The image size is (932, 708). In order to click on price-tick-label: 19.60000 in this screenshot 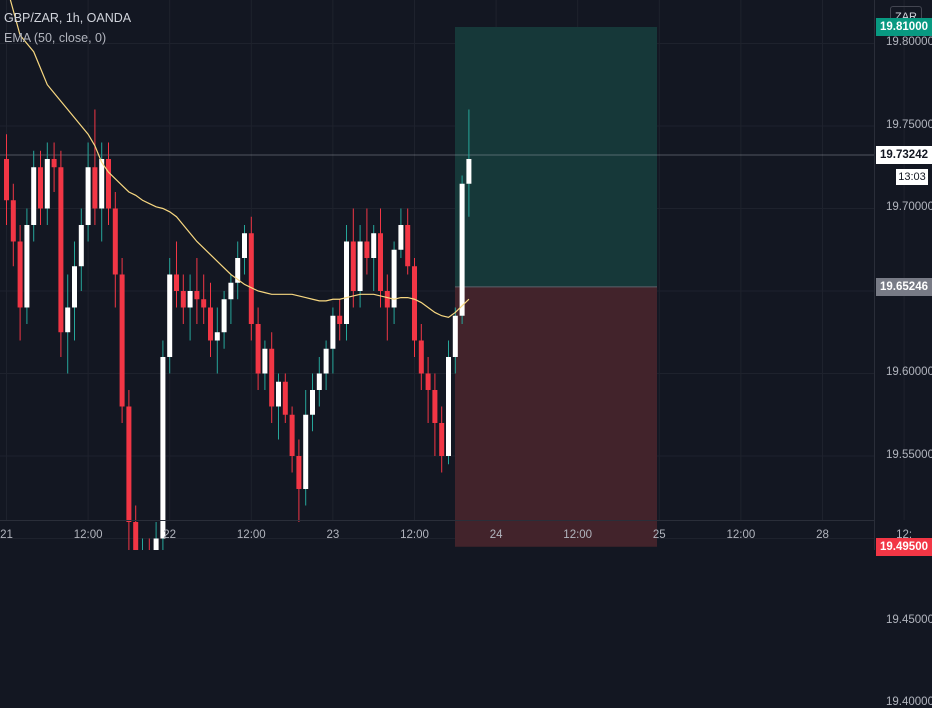, I will do `click(909, 372)`.